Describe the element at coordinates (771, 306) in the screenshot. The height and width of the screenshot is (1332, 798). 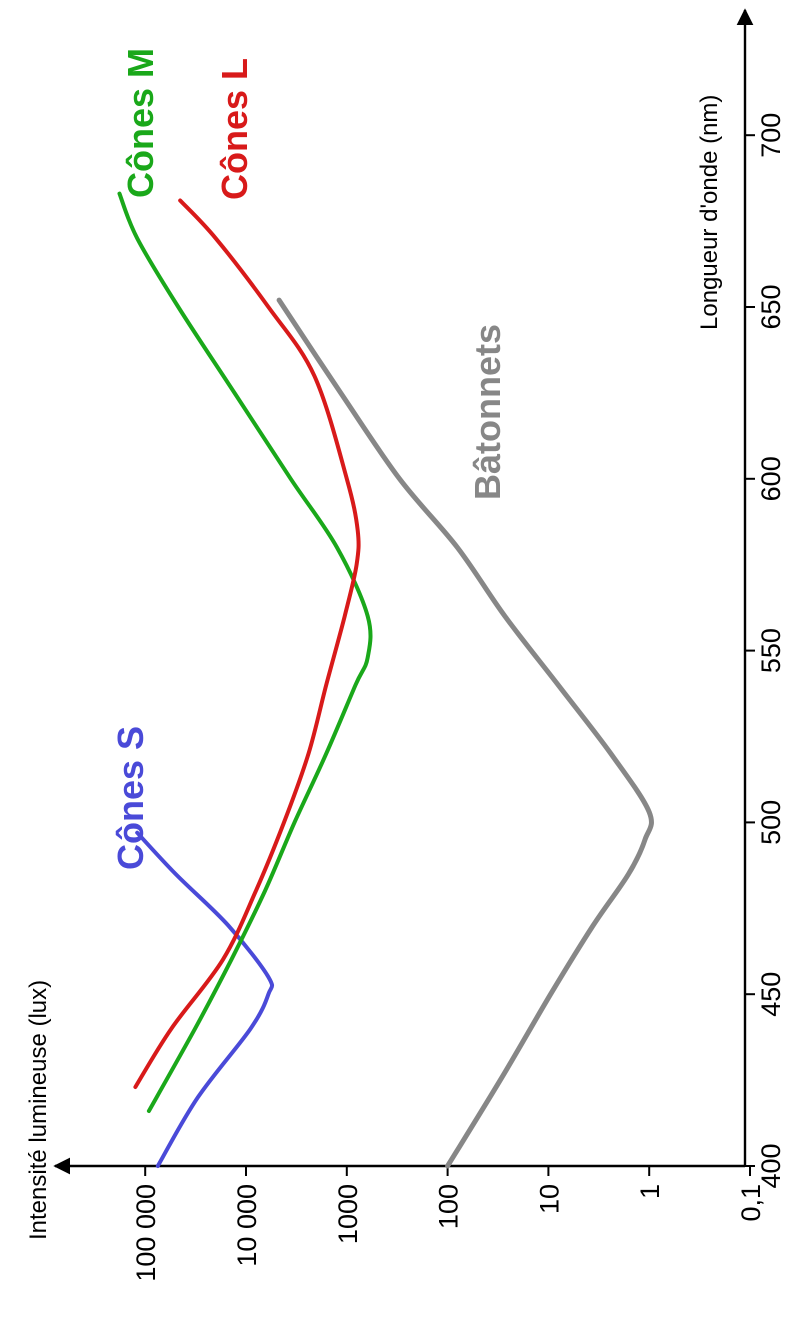
I see `wavelength-tick-label: 650` at that location.